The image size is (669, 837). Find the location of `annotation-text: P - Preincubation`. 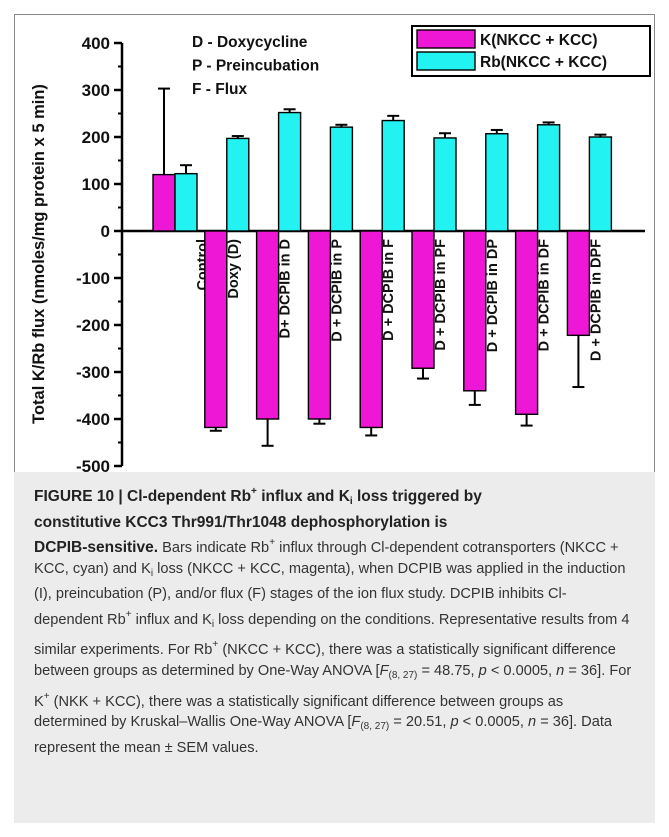

annotation-text: P - Preincubation is located at coordinates (255, 66).